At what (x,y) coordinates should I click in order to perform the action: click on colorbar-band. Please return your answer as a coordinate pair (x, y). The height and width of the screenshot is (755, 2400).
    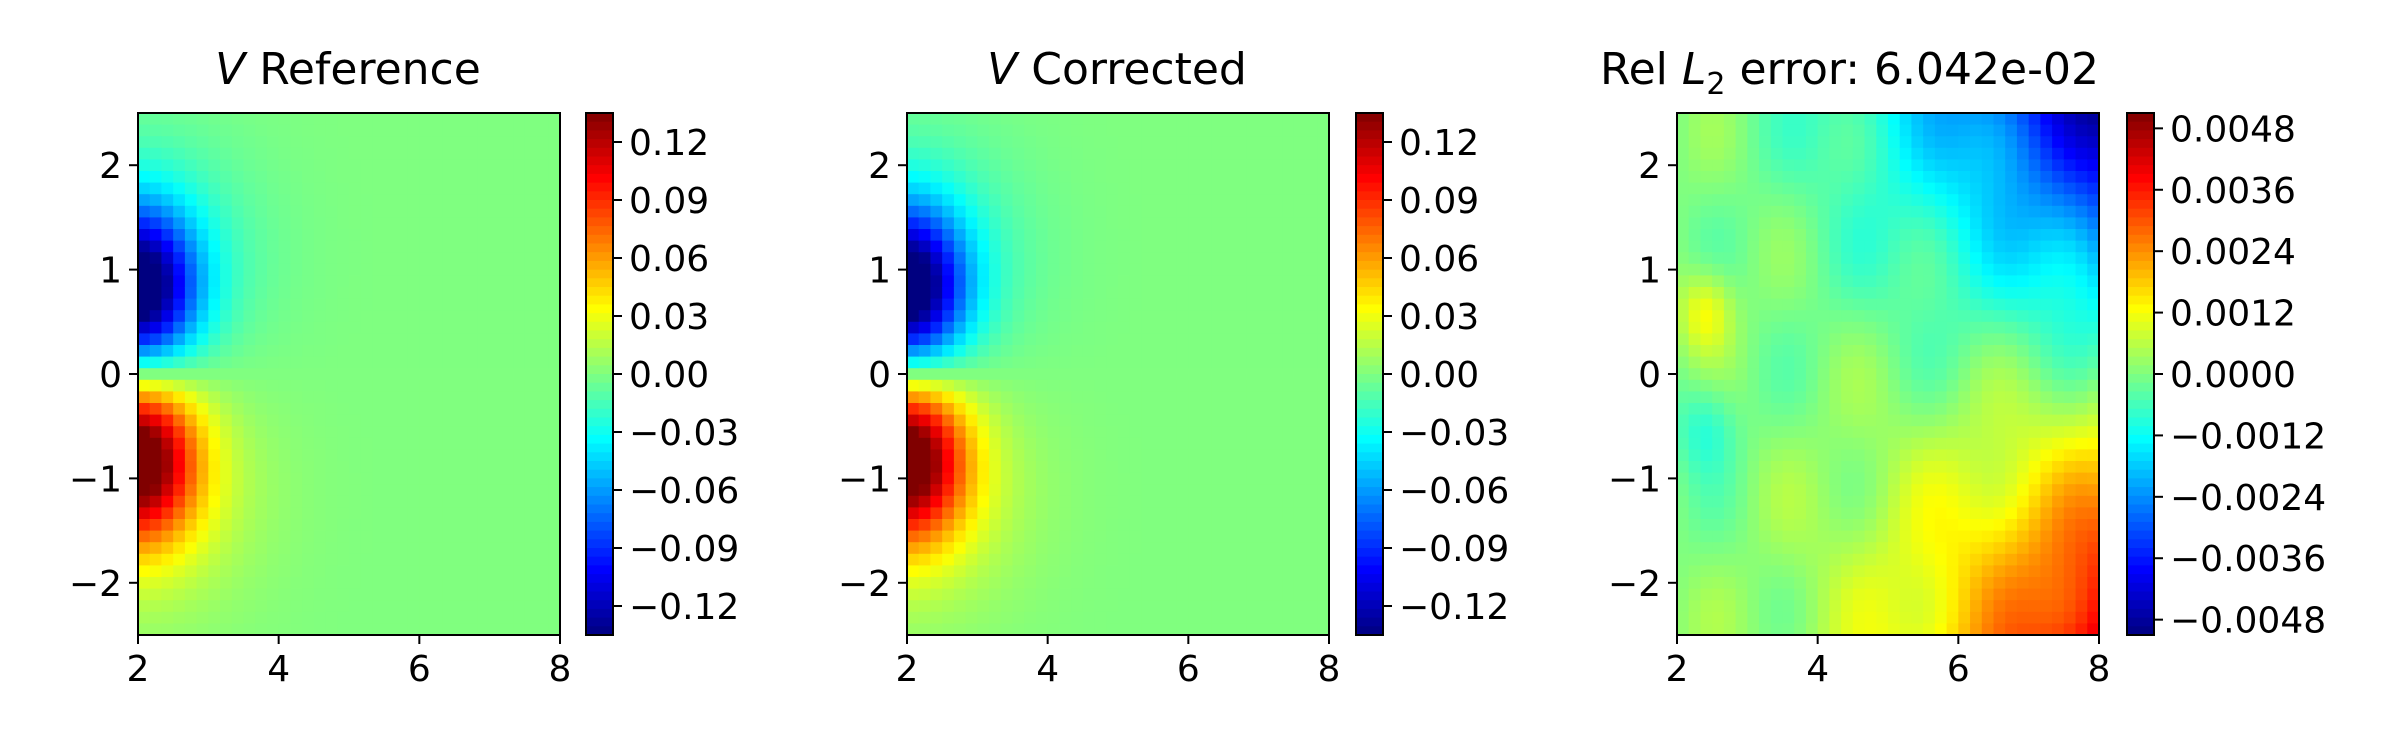
    Looking at the image, I should click on (599, 474).